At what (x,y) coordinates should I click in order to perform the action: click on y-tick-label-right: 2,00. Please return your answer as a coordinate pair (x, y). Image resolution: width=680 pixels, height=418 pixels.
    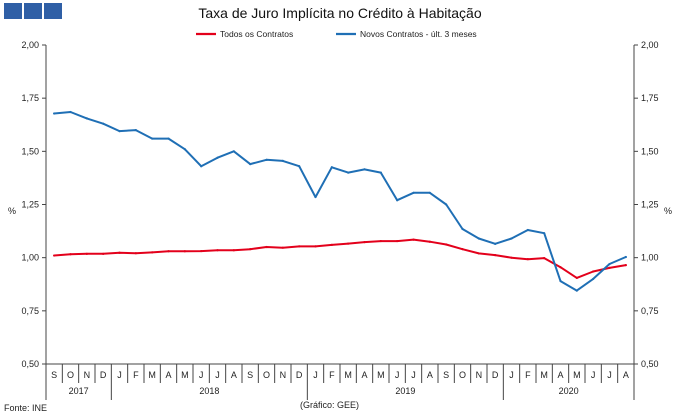
    Looking at the image, I should click on (650, 45).